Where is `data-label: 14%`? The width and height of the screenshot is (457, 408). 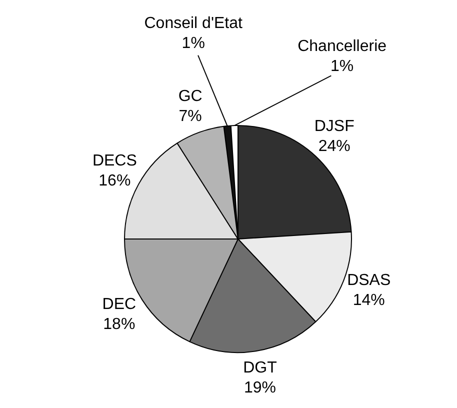 data-label: 14% is located at coordinates (368, 301).